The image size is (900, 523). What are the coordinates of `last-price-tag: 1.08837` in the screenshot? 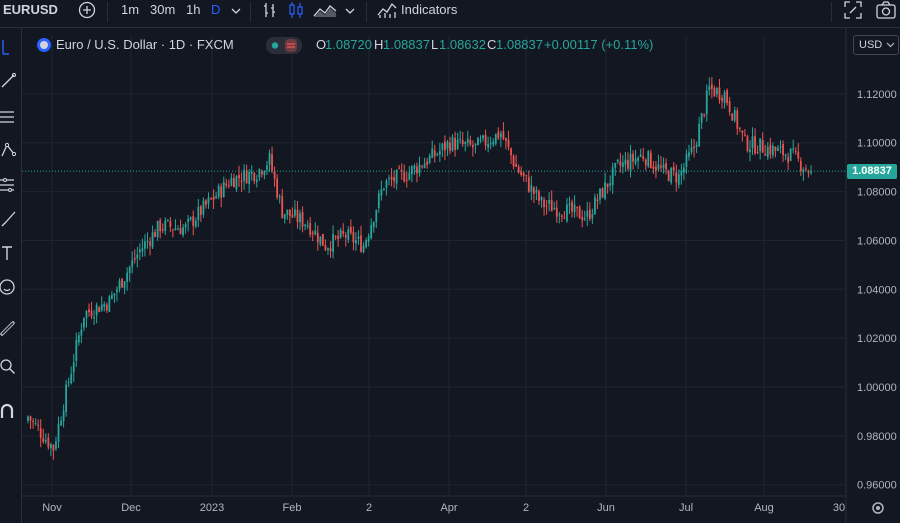 It's located at (872, 171).